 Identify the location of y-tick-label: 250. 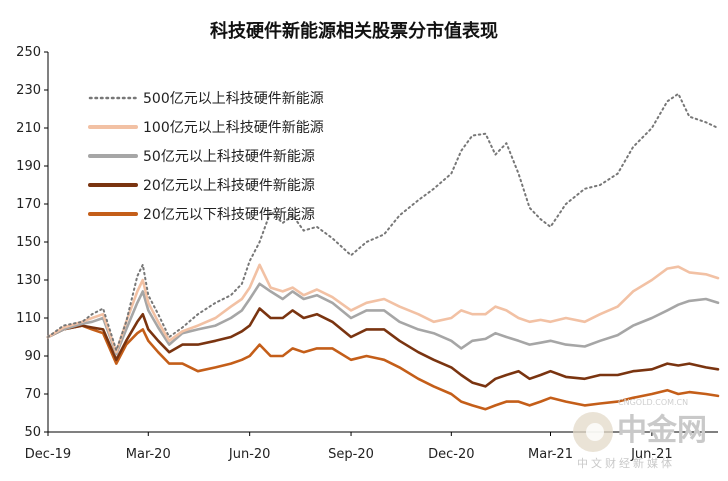
(28, 52).